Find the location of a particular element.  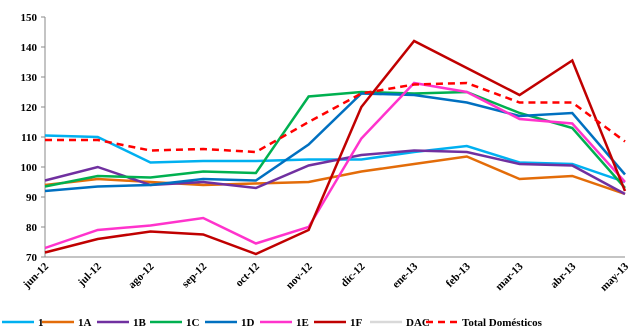

y-tick-label: 140 is located at coordinates (29, 48).